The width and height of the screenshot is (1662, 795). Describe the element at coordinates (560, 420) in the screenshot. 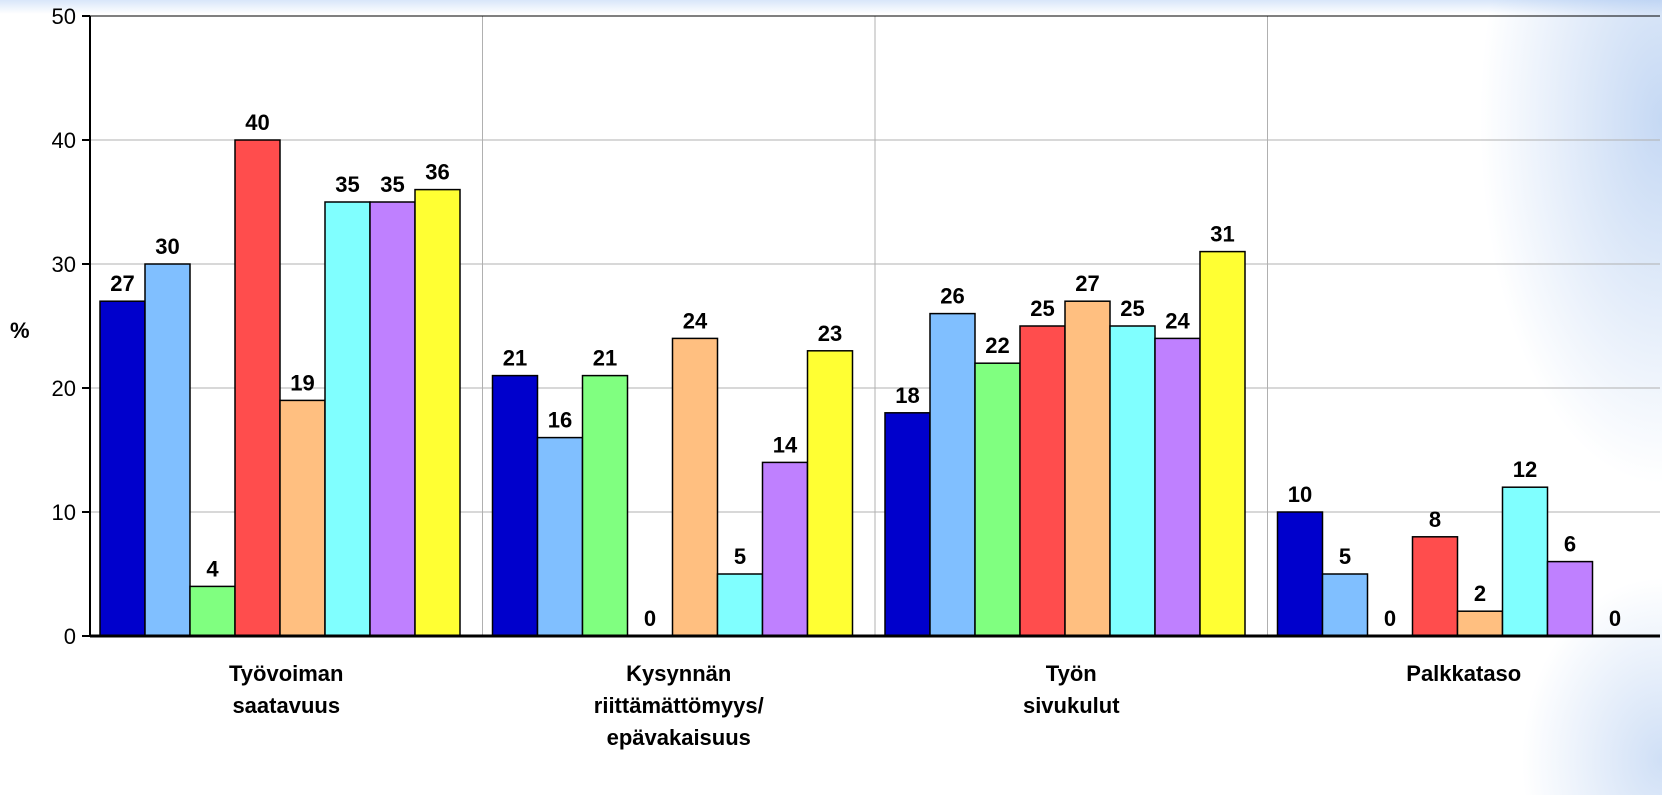

I see `data-label: 16` at that location.